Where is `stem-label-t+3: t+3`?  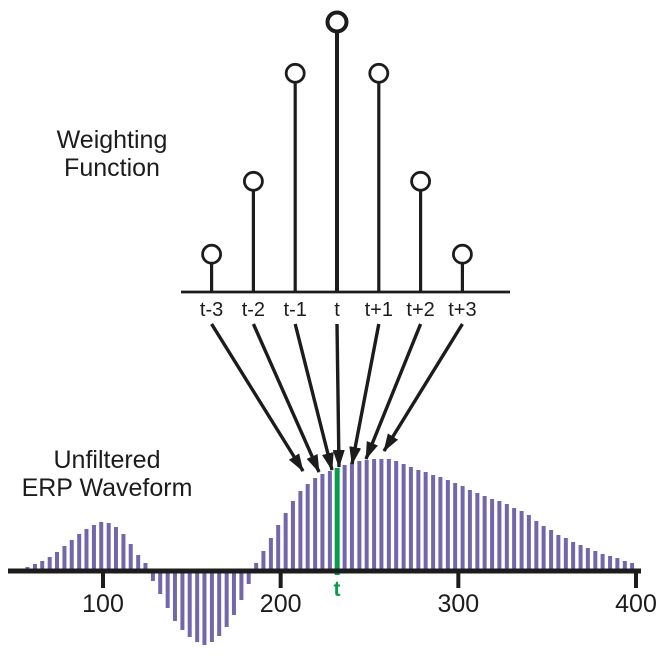 stem-label-t+3: t+3 is located at coordinates (462, 310).